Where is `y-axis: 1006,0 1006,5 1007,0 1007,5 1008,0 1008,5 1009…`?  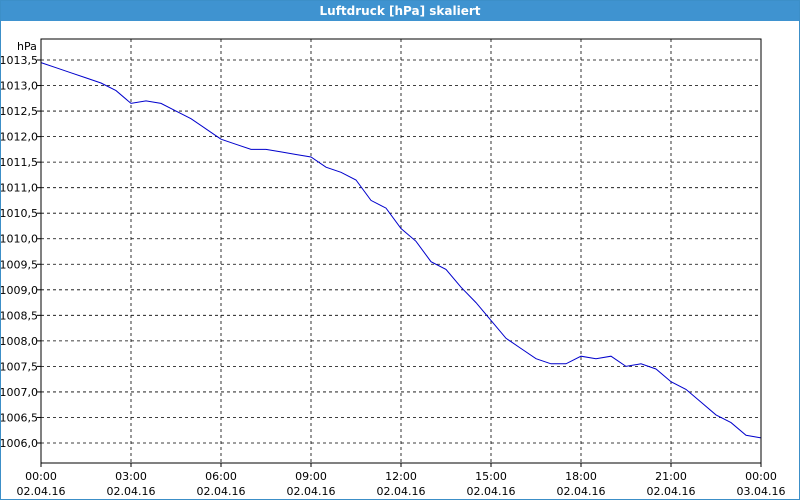
y-axis: 1006,0 1006,5 1007,0 1007,5 1008,0 1008,5 1009… is located at coordinates (21, 252).